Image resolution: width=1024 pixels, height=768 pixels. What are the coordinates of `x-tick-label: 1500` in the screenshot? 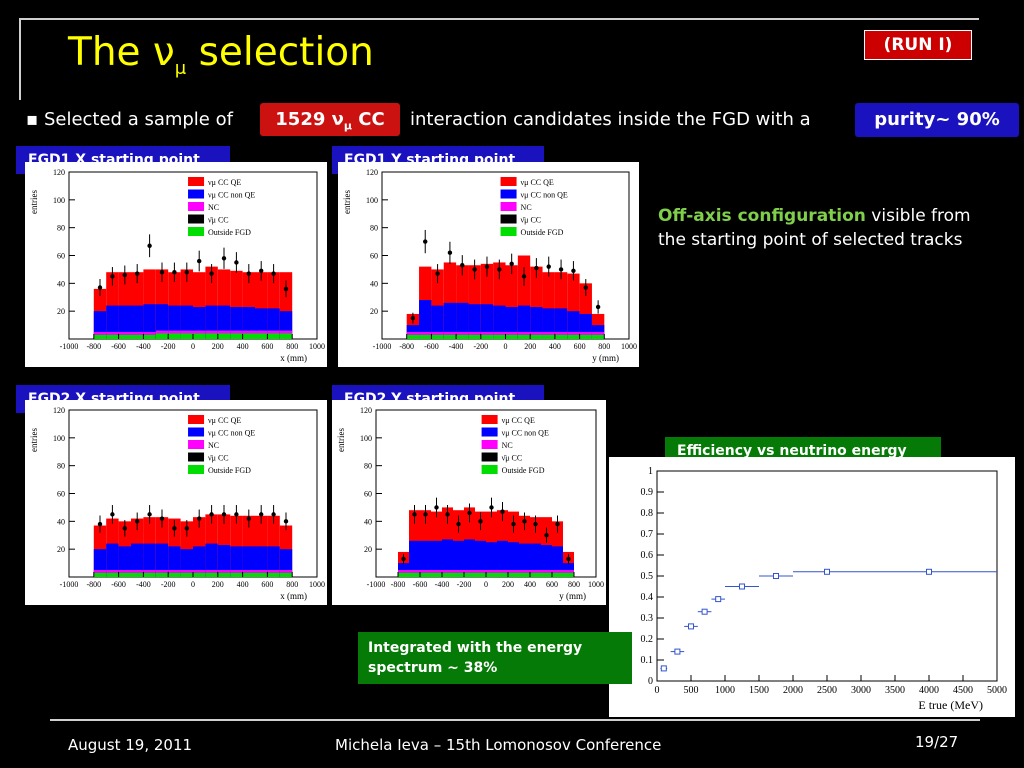 It's located at (759, 690).